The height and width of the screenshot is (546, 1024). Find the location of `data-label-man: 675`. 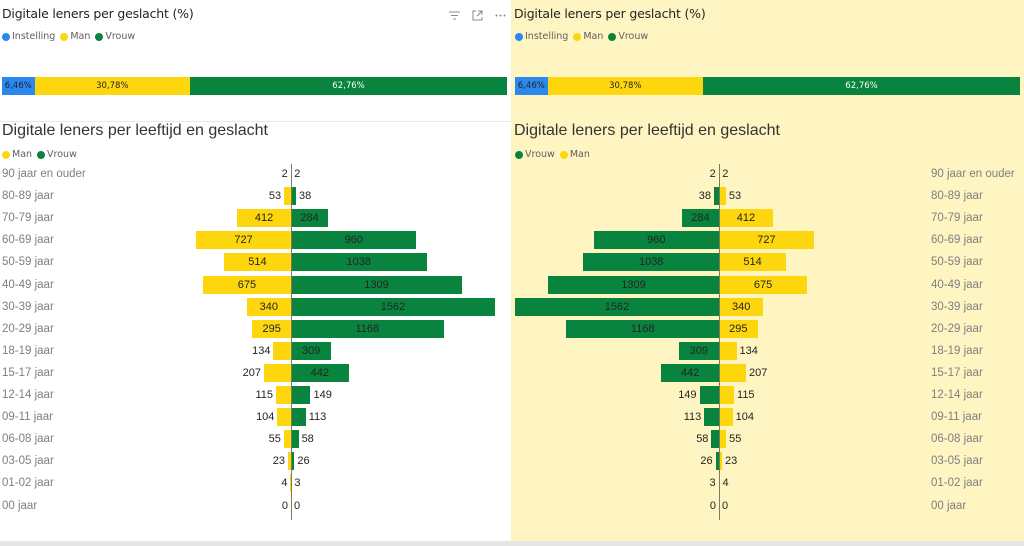

data-label-man: 675 is located at coordinates (763, 284).